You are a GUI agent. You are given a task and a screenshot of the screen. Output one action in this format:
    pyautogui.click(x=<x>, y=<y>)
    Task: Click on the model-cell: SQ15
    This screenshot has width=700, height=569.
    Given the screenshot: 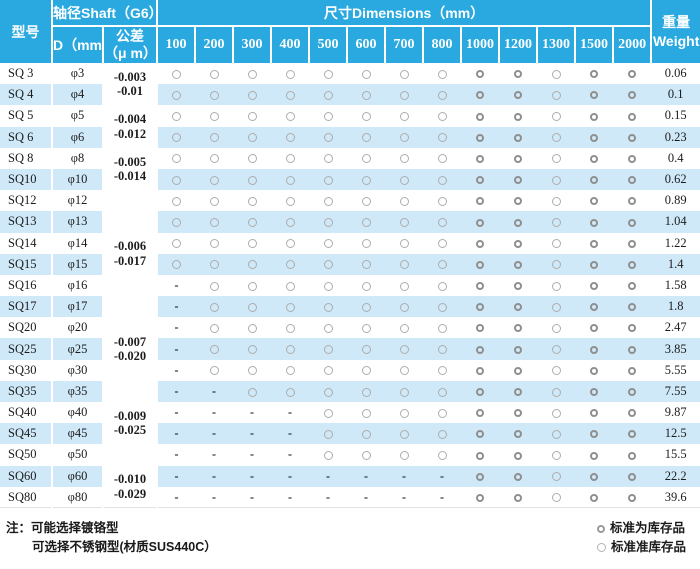 What is the action you would take?
    pyautogui.click(x=26, y=264)
    